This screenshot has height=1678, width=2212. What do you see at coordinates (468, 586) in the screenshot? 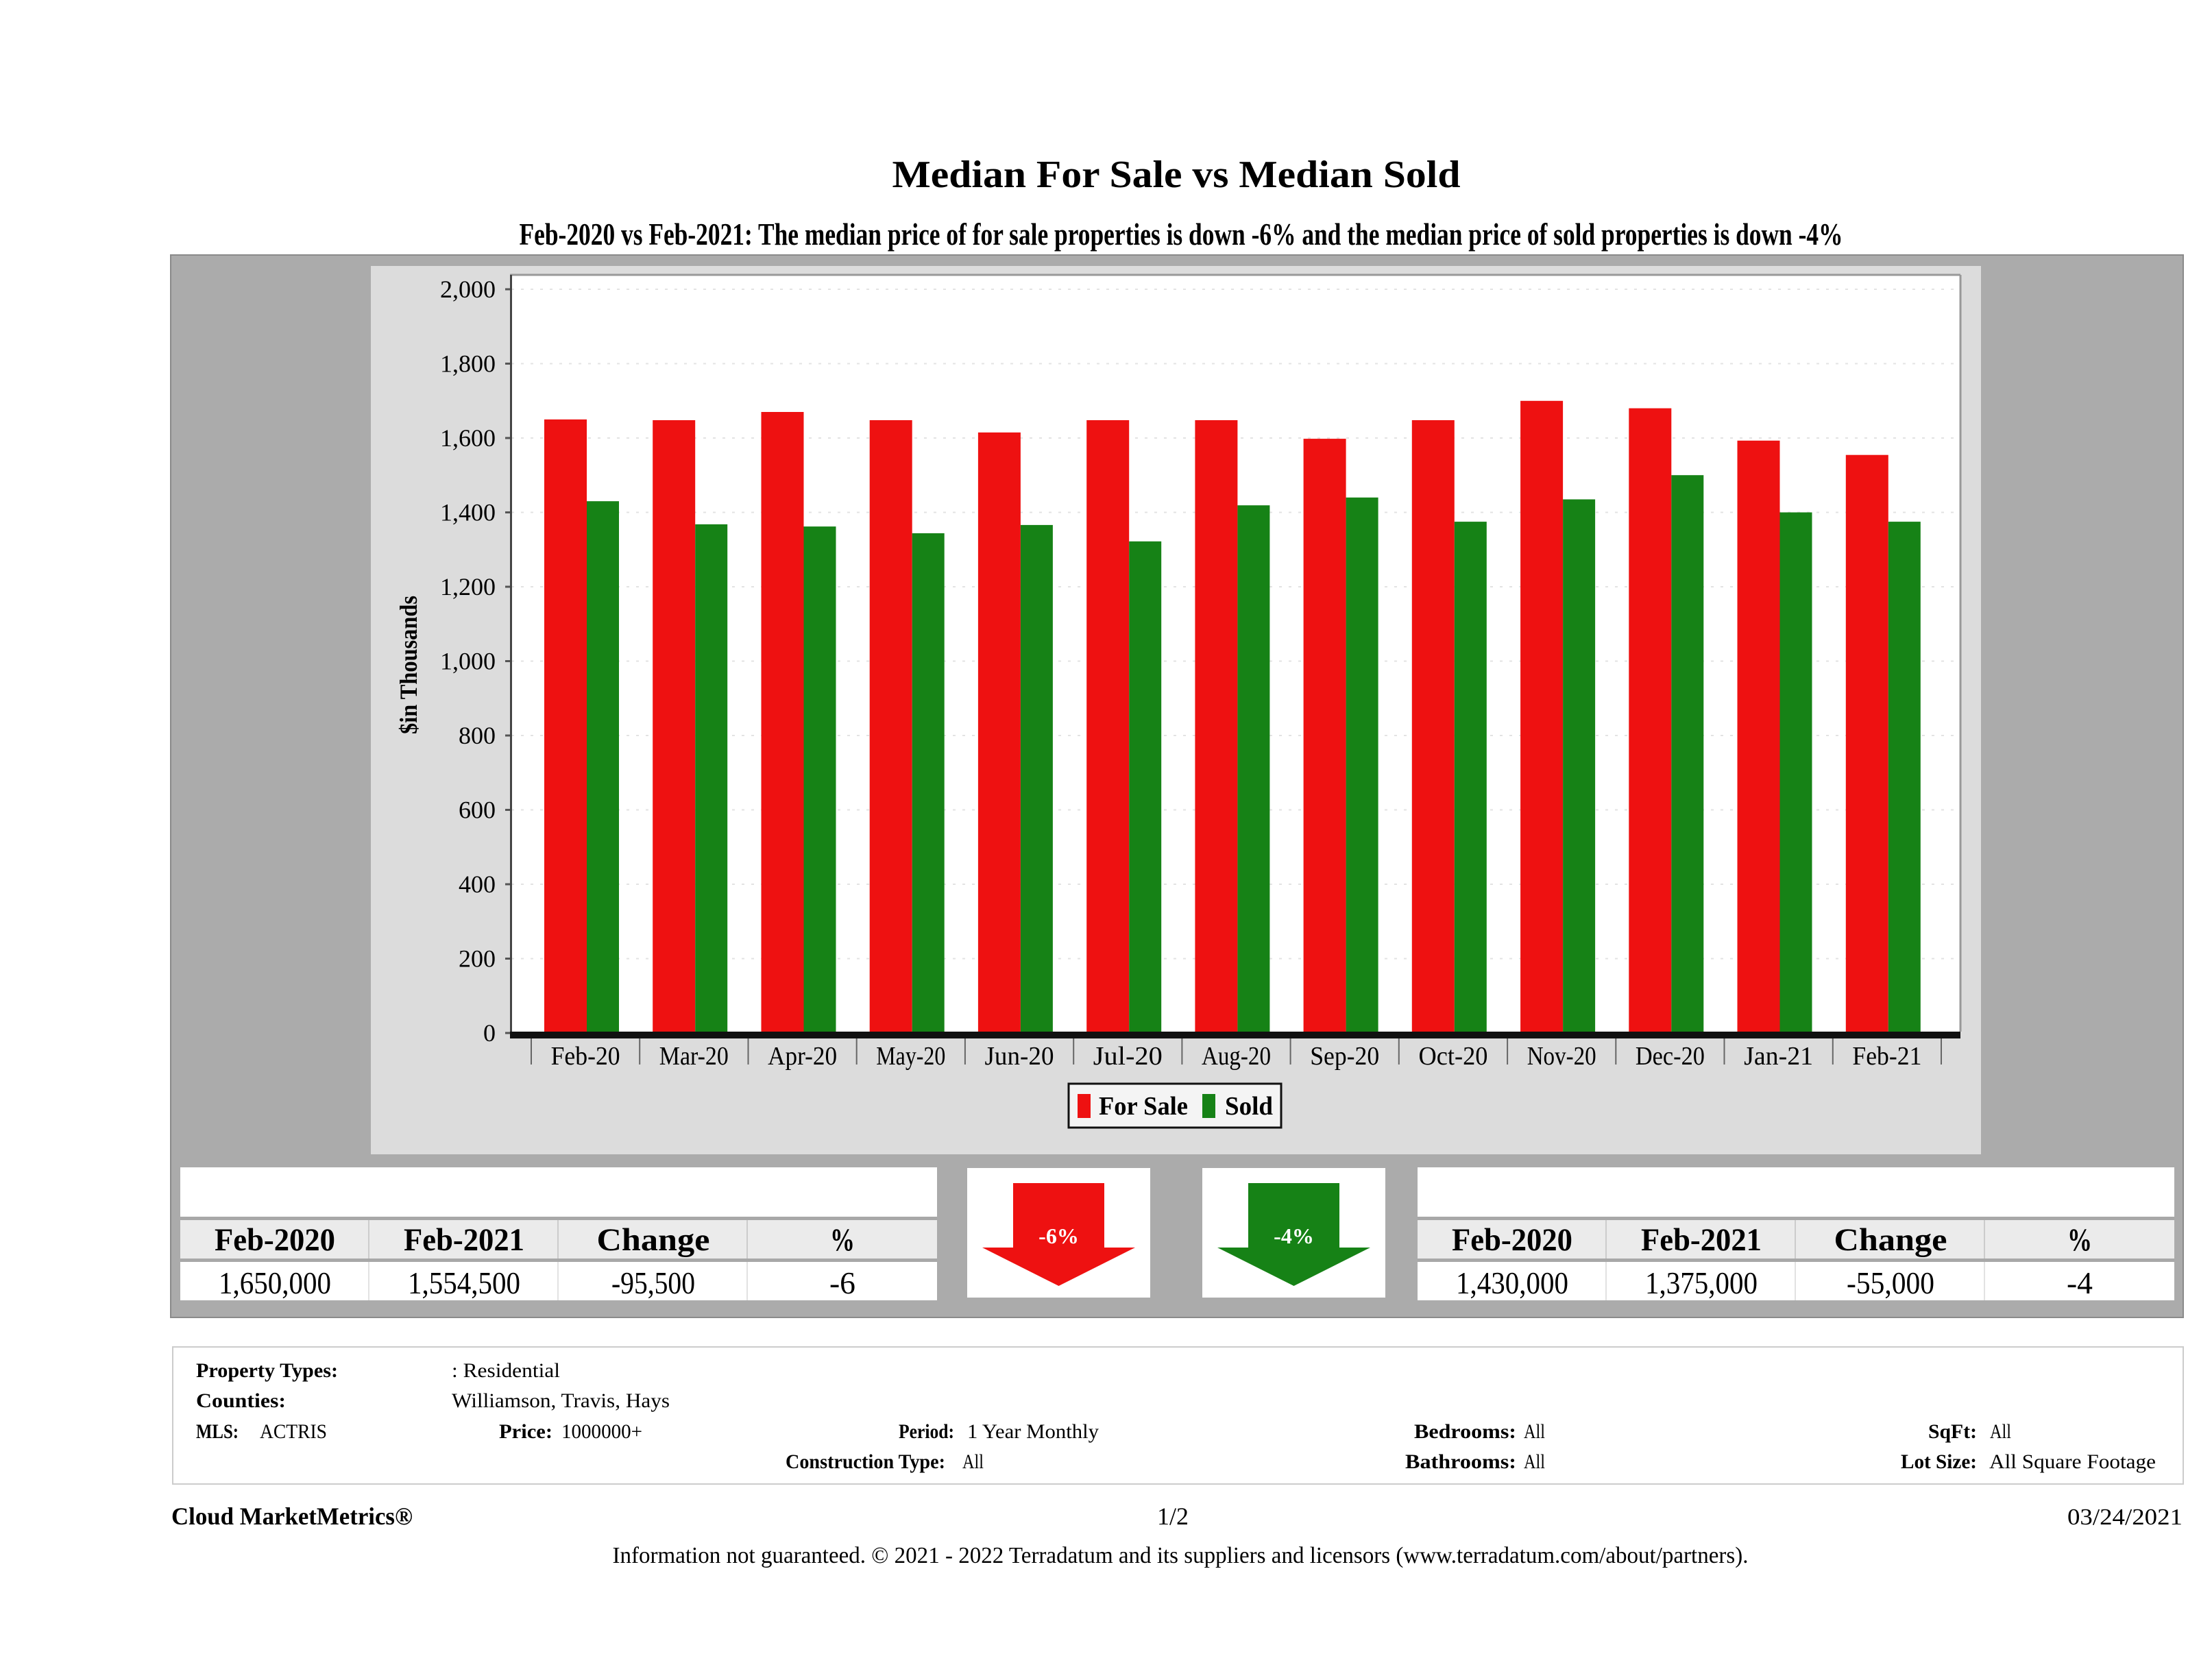
I see `svg-text: 1,200` at bounding box center [468, 586].